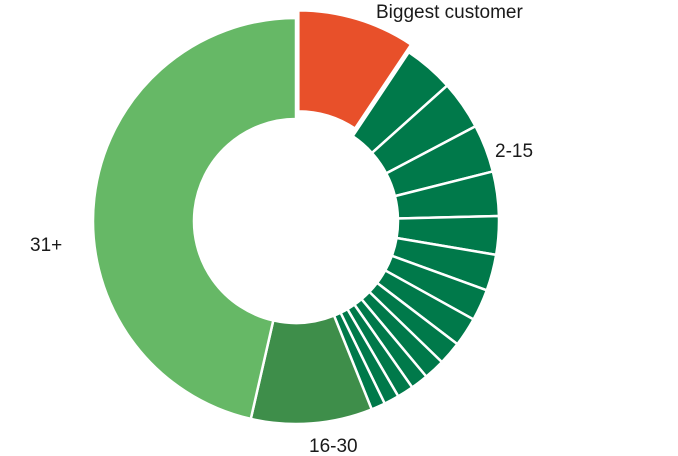  I want to click on label-2-15: 2-15, so click(514, 151).